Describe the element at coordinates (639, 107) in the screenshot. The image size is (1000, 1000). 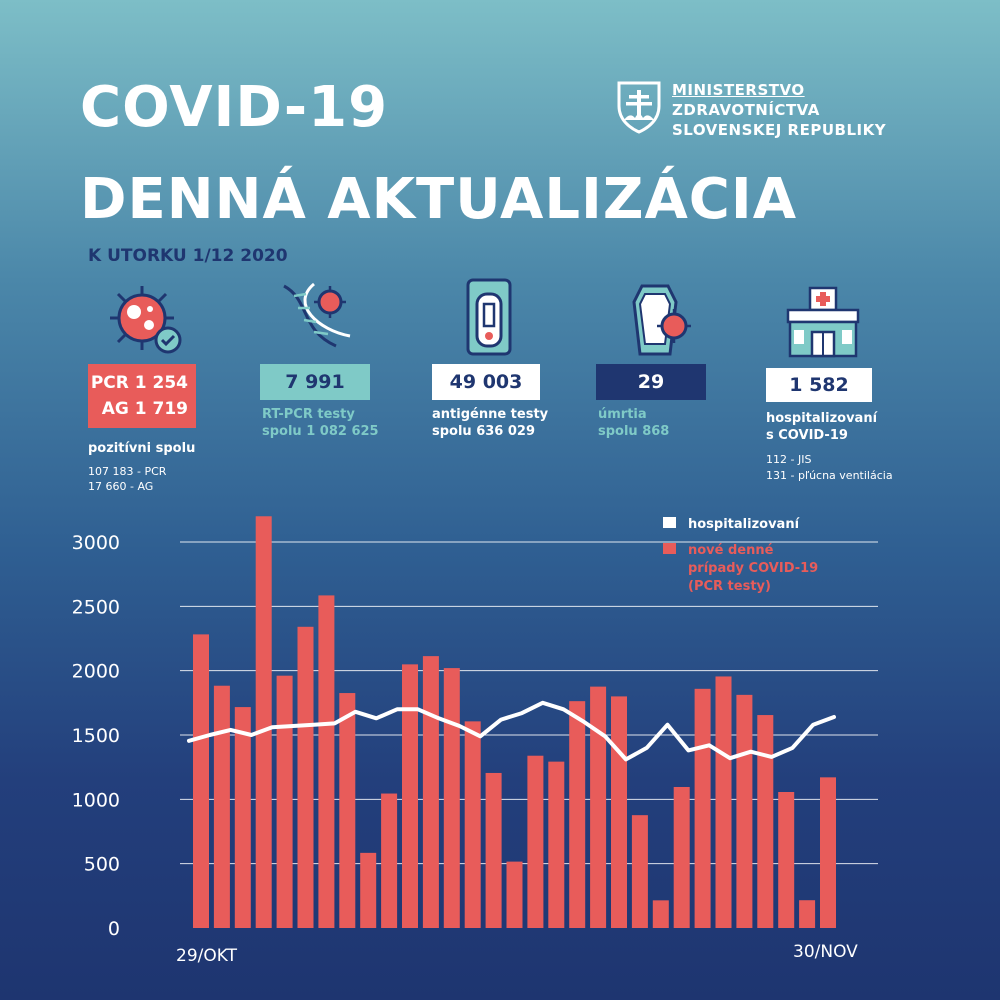
I see `slovak-coat-of-arms-icon` at that location.